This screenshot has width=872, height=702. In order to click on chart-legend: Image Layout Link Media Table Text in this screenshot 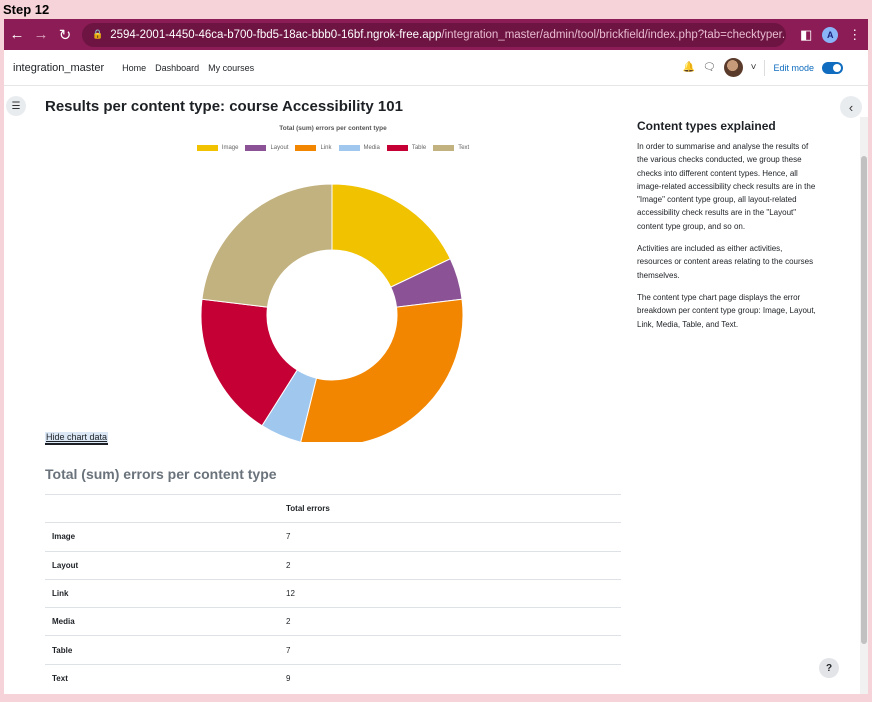, I will do `click(333, 148)`.